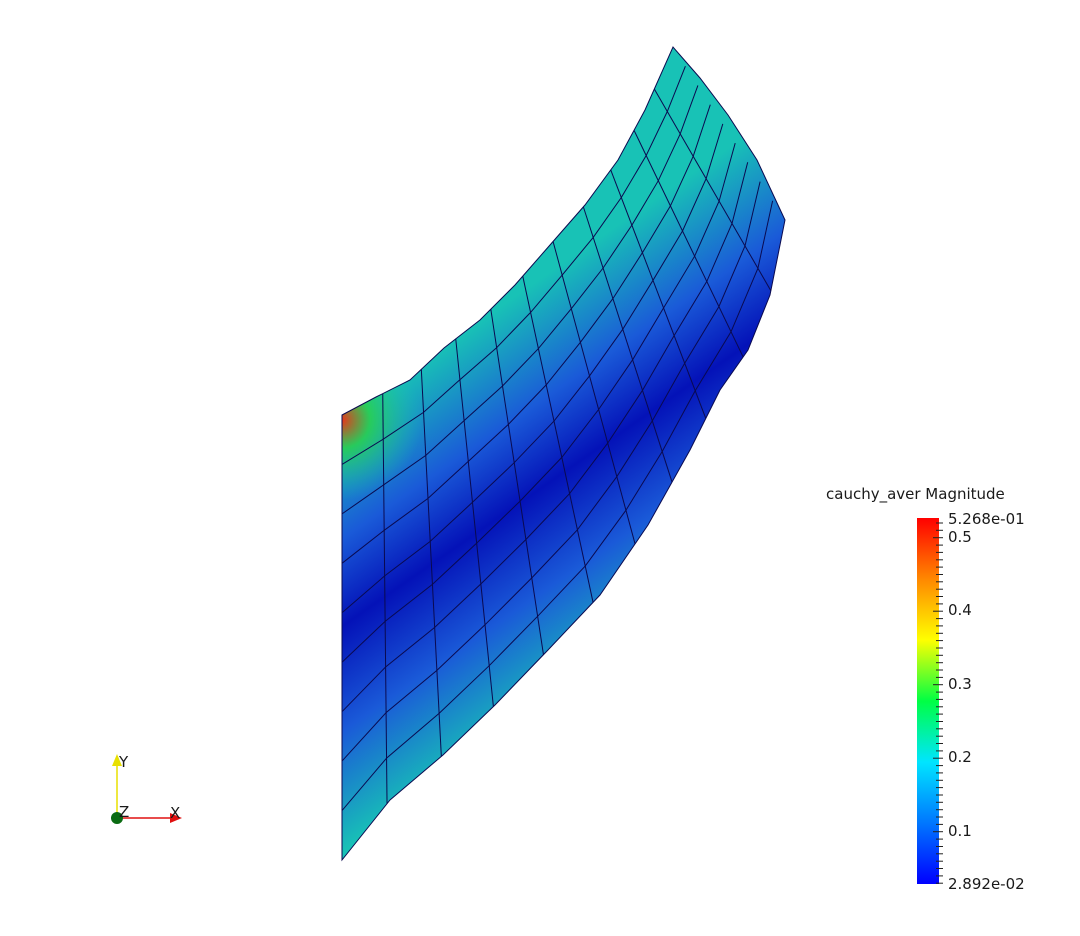 This screenshot has height=936, width=1080. Describe the element at coordinates (960, 610) in the screenshot. I see `colorbar-tick-label: 0.4` at that location.